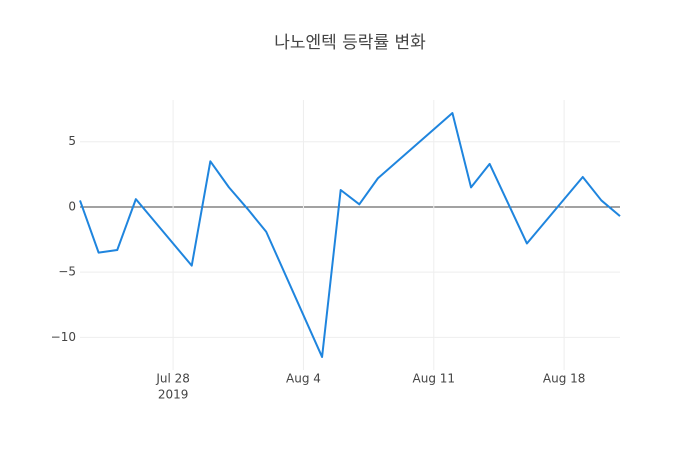  What do you see at coordinates (303, 379) in the screenshot?
I see `x-tick-label: Aug 4` at bounding box center [303, 379].